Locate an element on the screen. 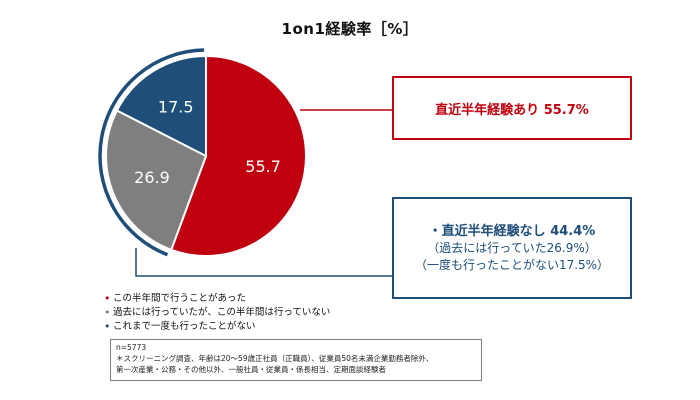 The height and width of the screenshot is (400, 700). none-callout-connector is located at coordinates (263, 262).